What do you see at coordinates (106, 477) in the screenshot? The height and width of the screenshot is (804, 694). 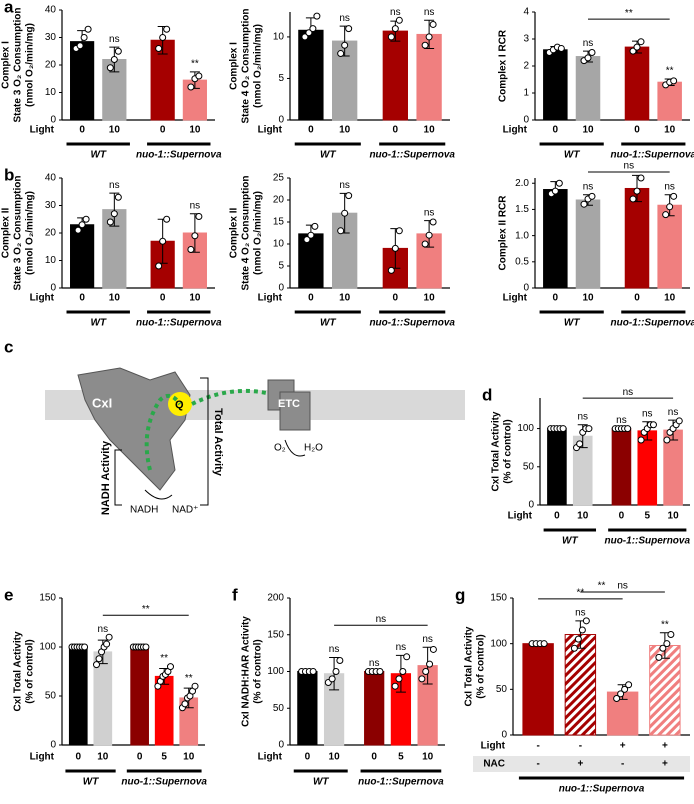 I see `nadh-activity-label: NADH Activity` at bounding box center [106, 477].